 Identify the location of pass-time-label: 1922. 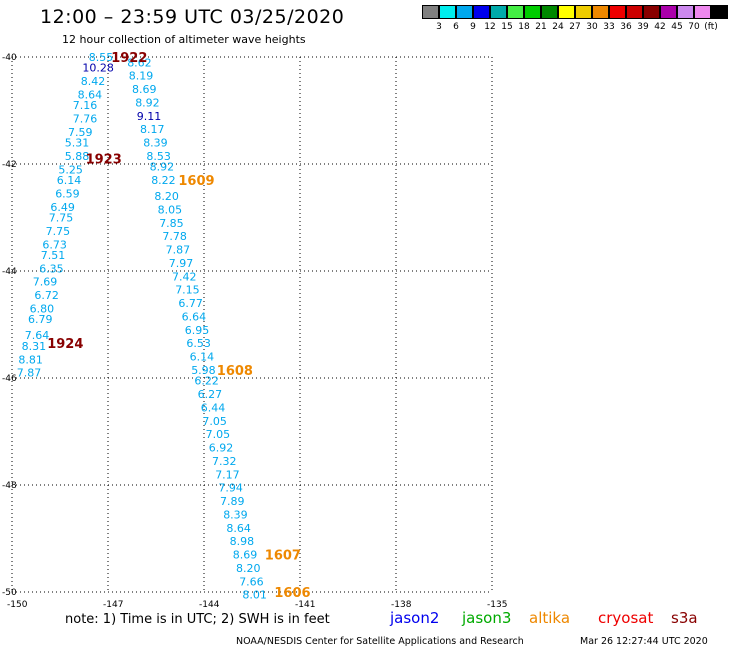
(129, 58).